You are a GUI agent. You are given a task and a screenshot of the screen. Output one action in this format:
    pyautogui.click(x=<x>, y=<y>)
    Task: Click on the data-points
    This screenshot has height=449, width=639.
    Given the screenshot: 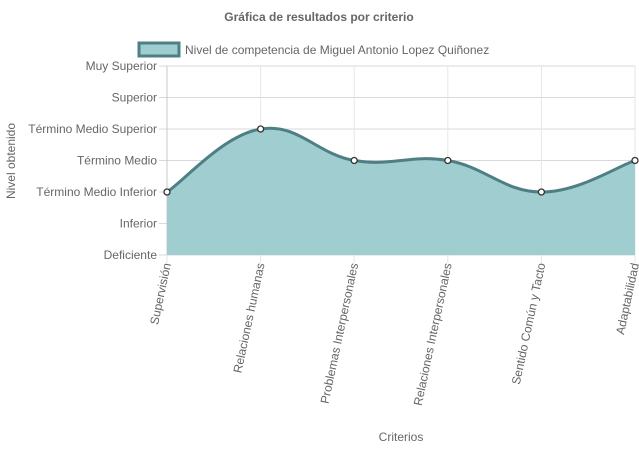 What is the action you would take?
    pyautogui.click(x=401, y=160)
    